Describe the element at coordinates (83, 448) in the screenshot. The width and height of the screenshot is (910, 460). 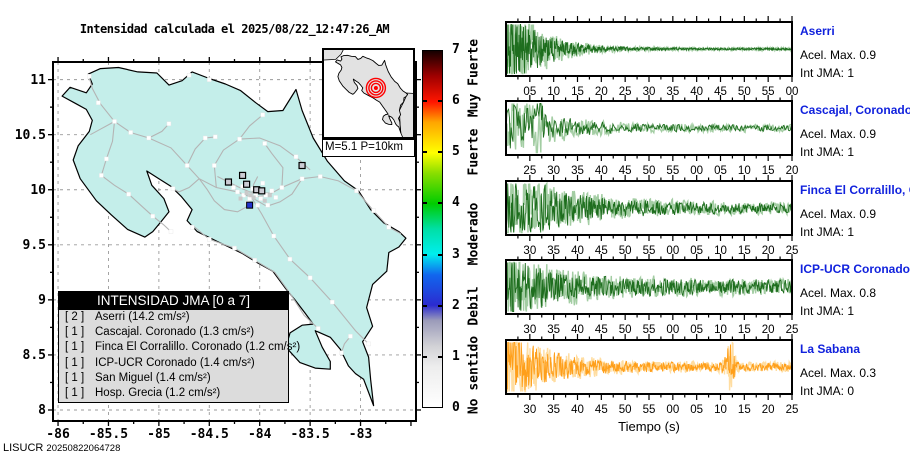
I see `credit-code: 20250822064728` at that location.